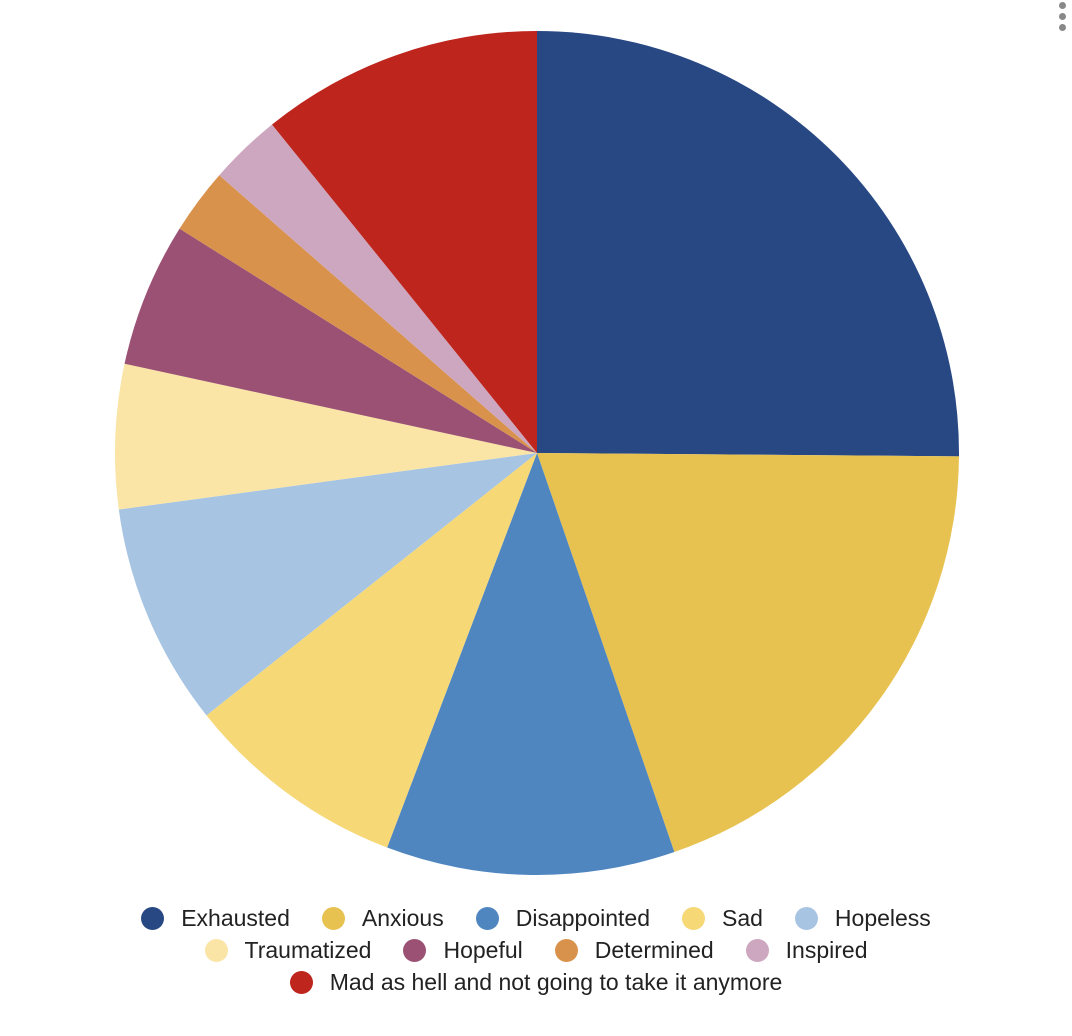 This screenshot has height=1036, width=1072. What do you see at coordinates (235, 917) in the screenshot?
I see `legend-label: Exhausted` at bounding box center [235, 917].